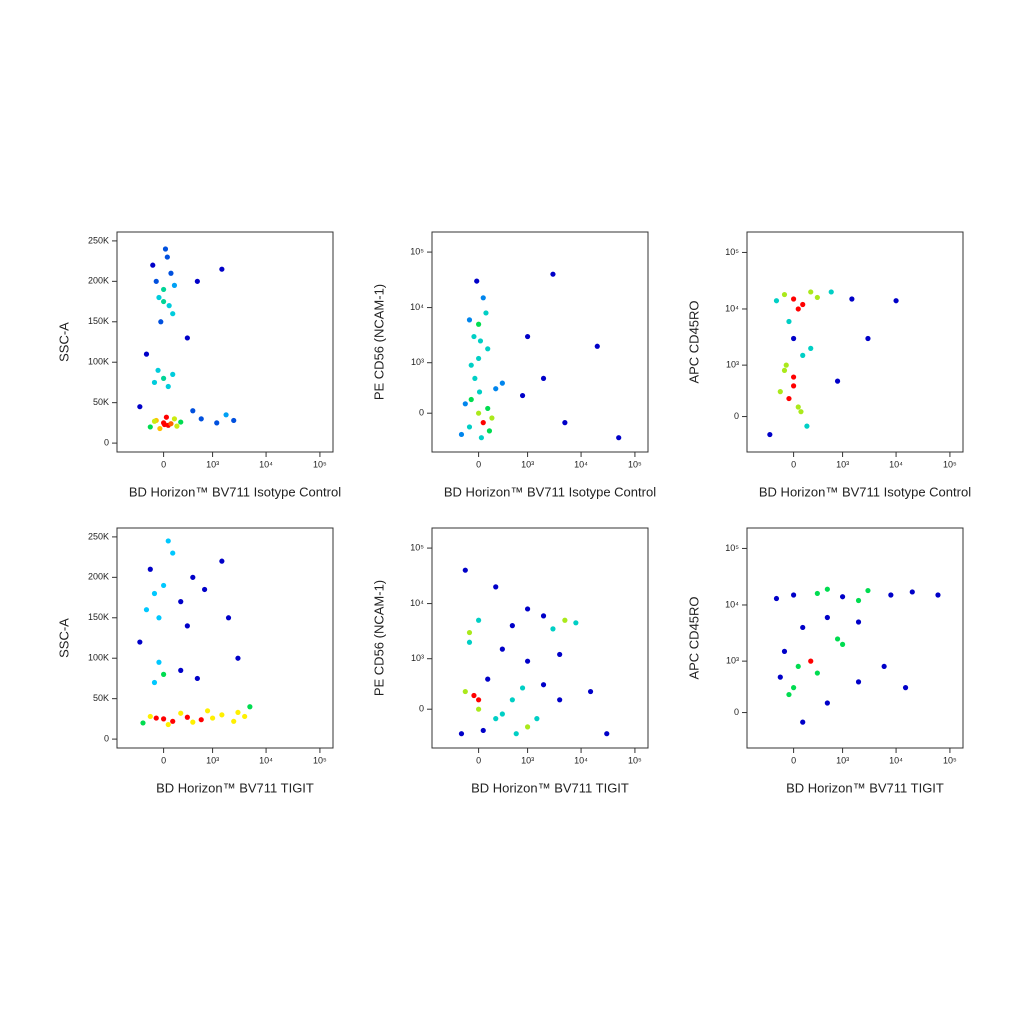 The width and height of the screenshot is (1024, 1024). I want to click on y-tick-label: 10⁴, so click(732, 308).